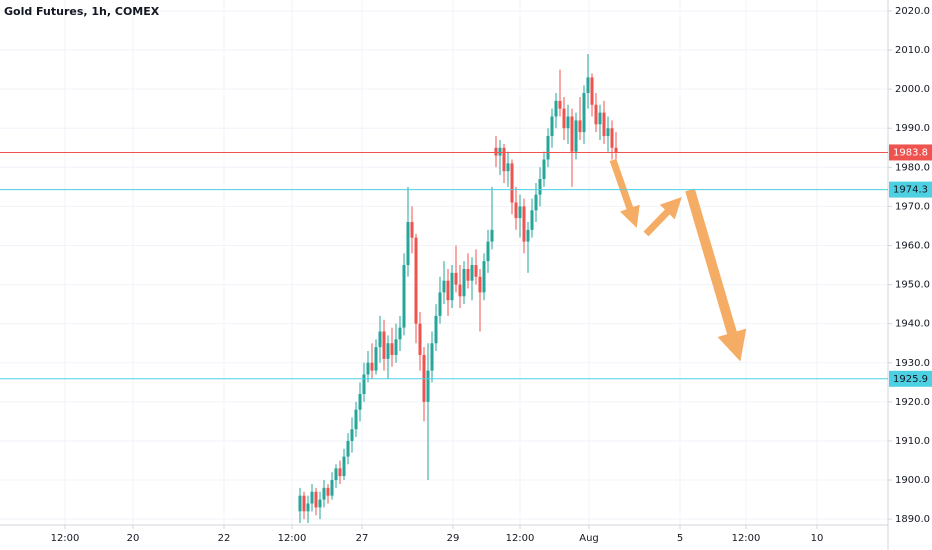 Image resolution: width=932 pixels, height=550 pixels. What do you see at coordinates (589, 538) in the screenshot?
I see `x-tick-label: Aug` at bounding box center [589, 538].